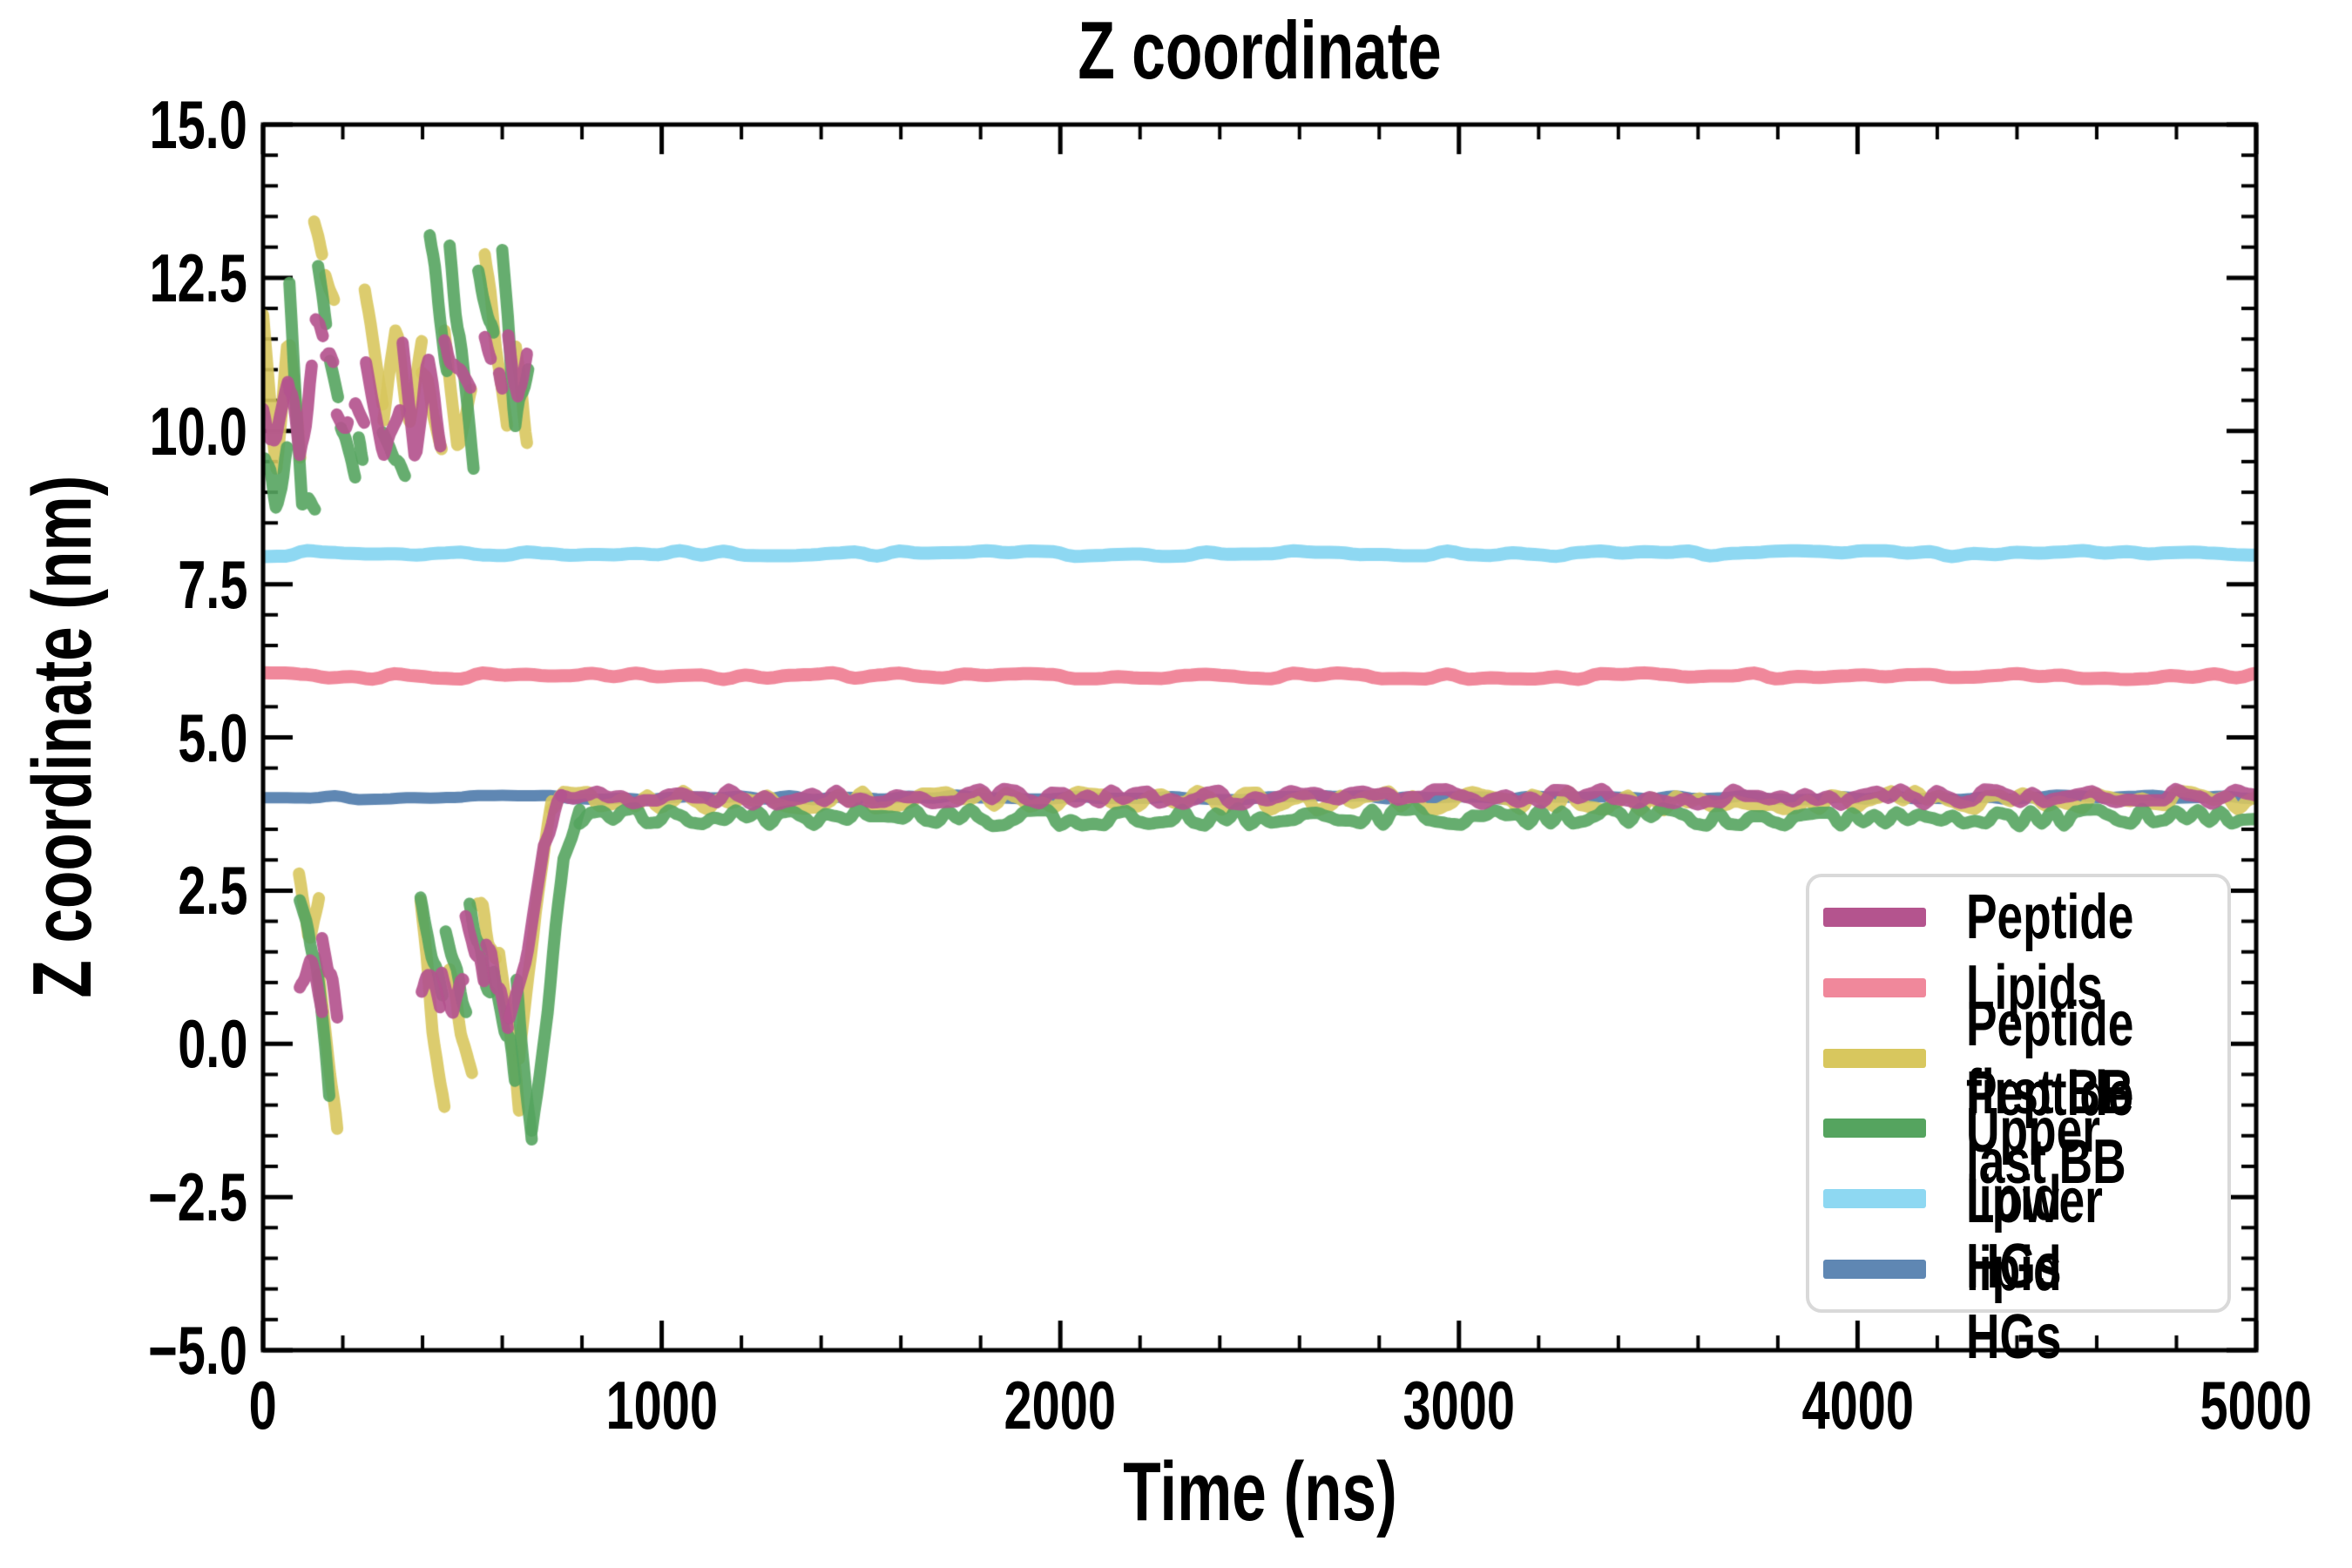  I want to click on x-tick-label-text: 3000, so click(1459, 1405).